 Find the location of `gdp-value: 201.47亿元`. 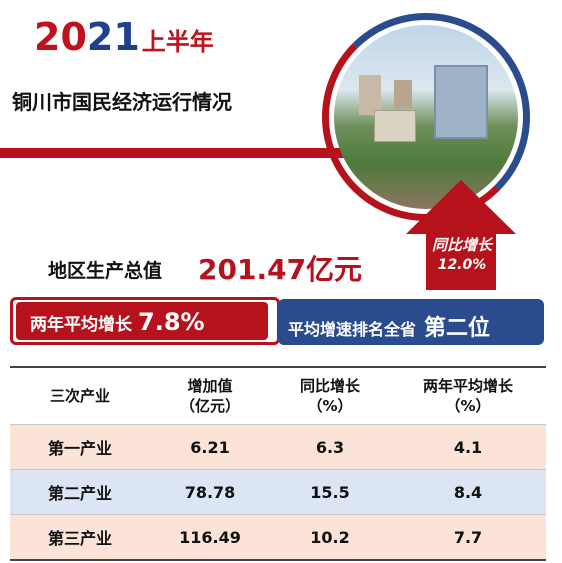

gdp-value: 201.47亿元 is located at coordinates (280, 269).